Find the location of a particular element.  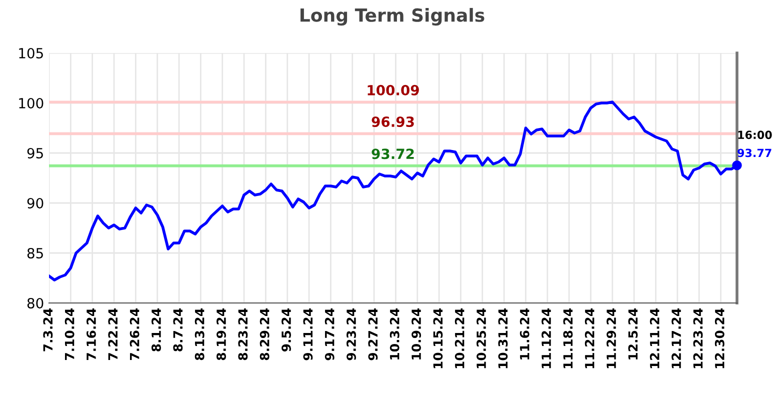

y-tick-label: 95 is located at coordinates (35, 153).